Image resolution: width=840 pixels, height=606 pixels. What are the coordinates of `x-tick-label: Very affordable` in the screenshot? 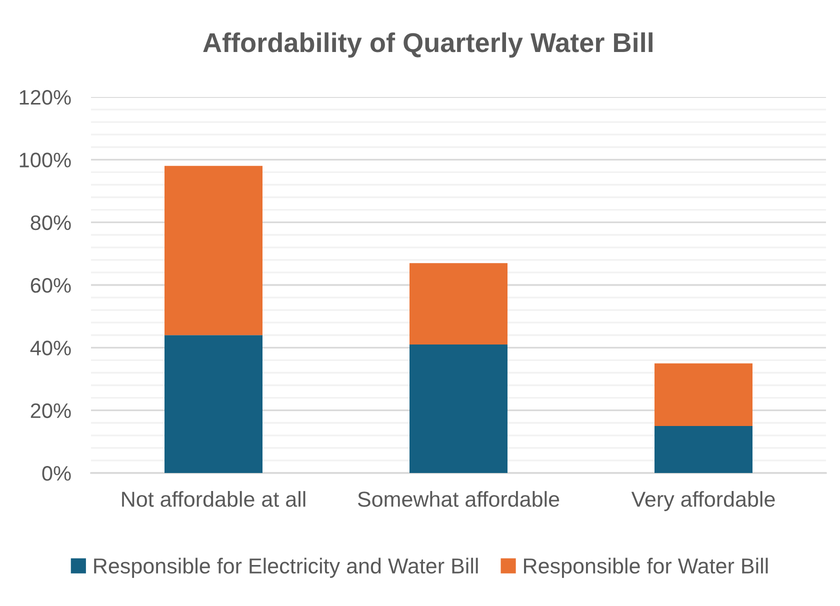 It's located at (703, 501).